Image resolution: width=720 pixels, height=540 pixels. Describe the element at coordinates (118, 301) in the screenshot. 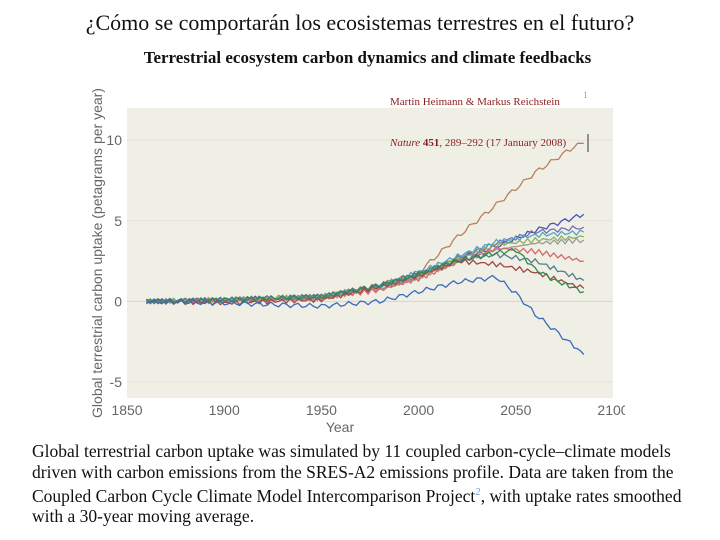

I see `y-tick-label: 0` at that location.